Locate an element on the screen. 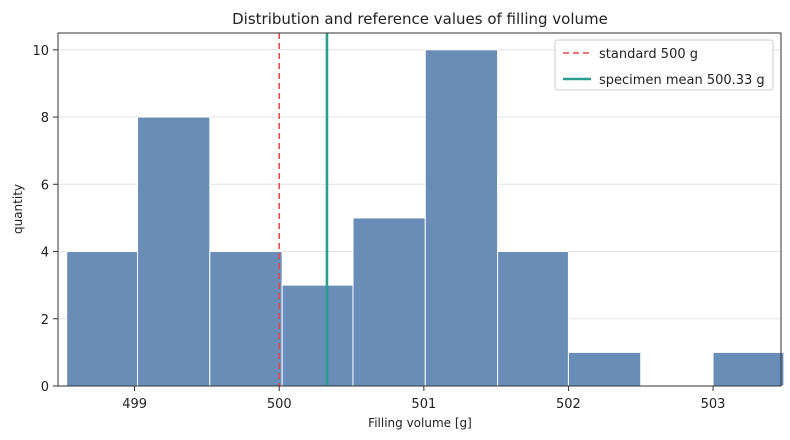 The height and width of the screenshot is (440, 790). y-axis-label: quantity is located at coordinates (18, 209).